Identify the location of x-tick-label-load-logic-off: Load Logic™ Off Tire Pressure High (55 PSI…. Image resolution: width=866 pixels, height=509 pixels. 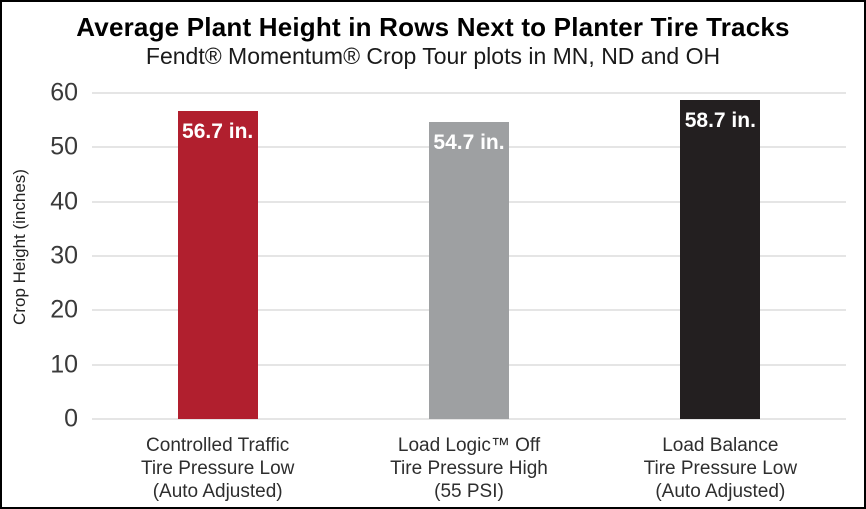
(469, 468).